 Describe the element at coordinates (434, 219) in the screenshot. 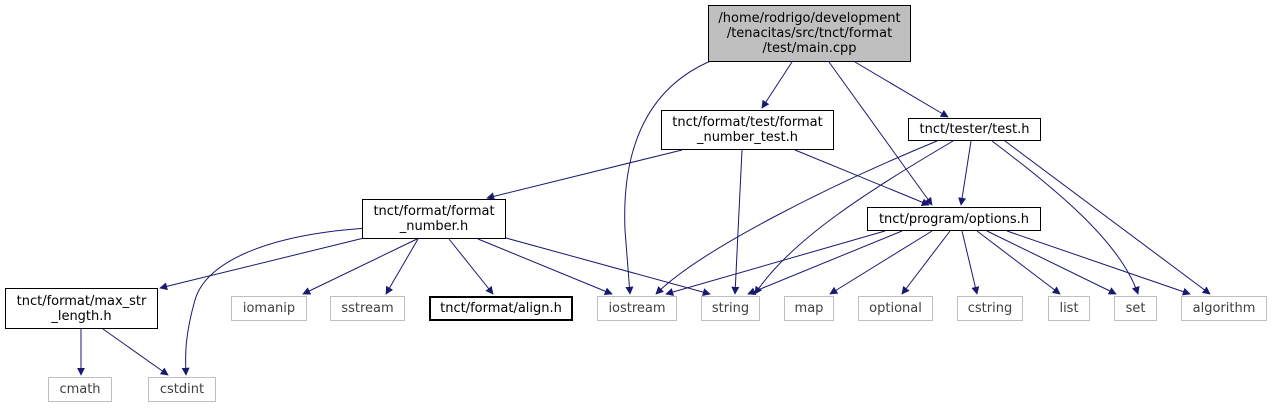

I see `format-number-node: tnct/format/format _number.h` at that location.